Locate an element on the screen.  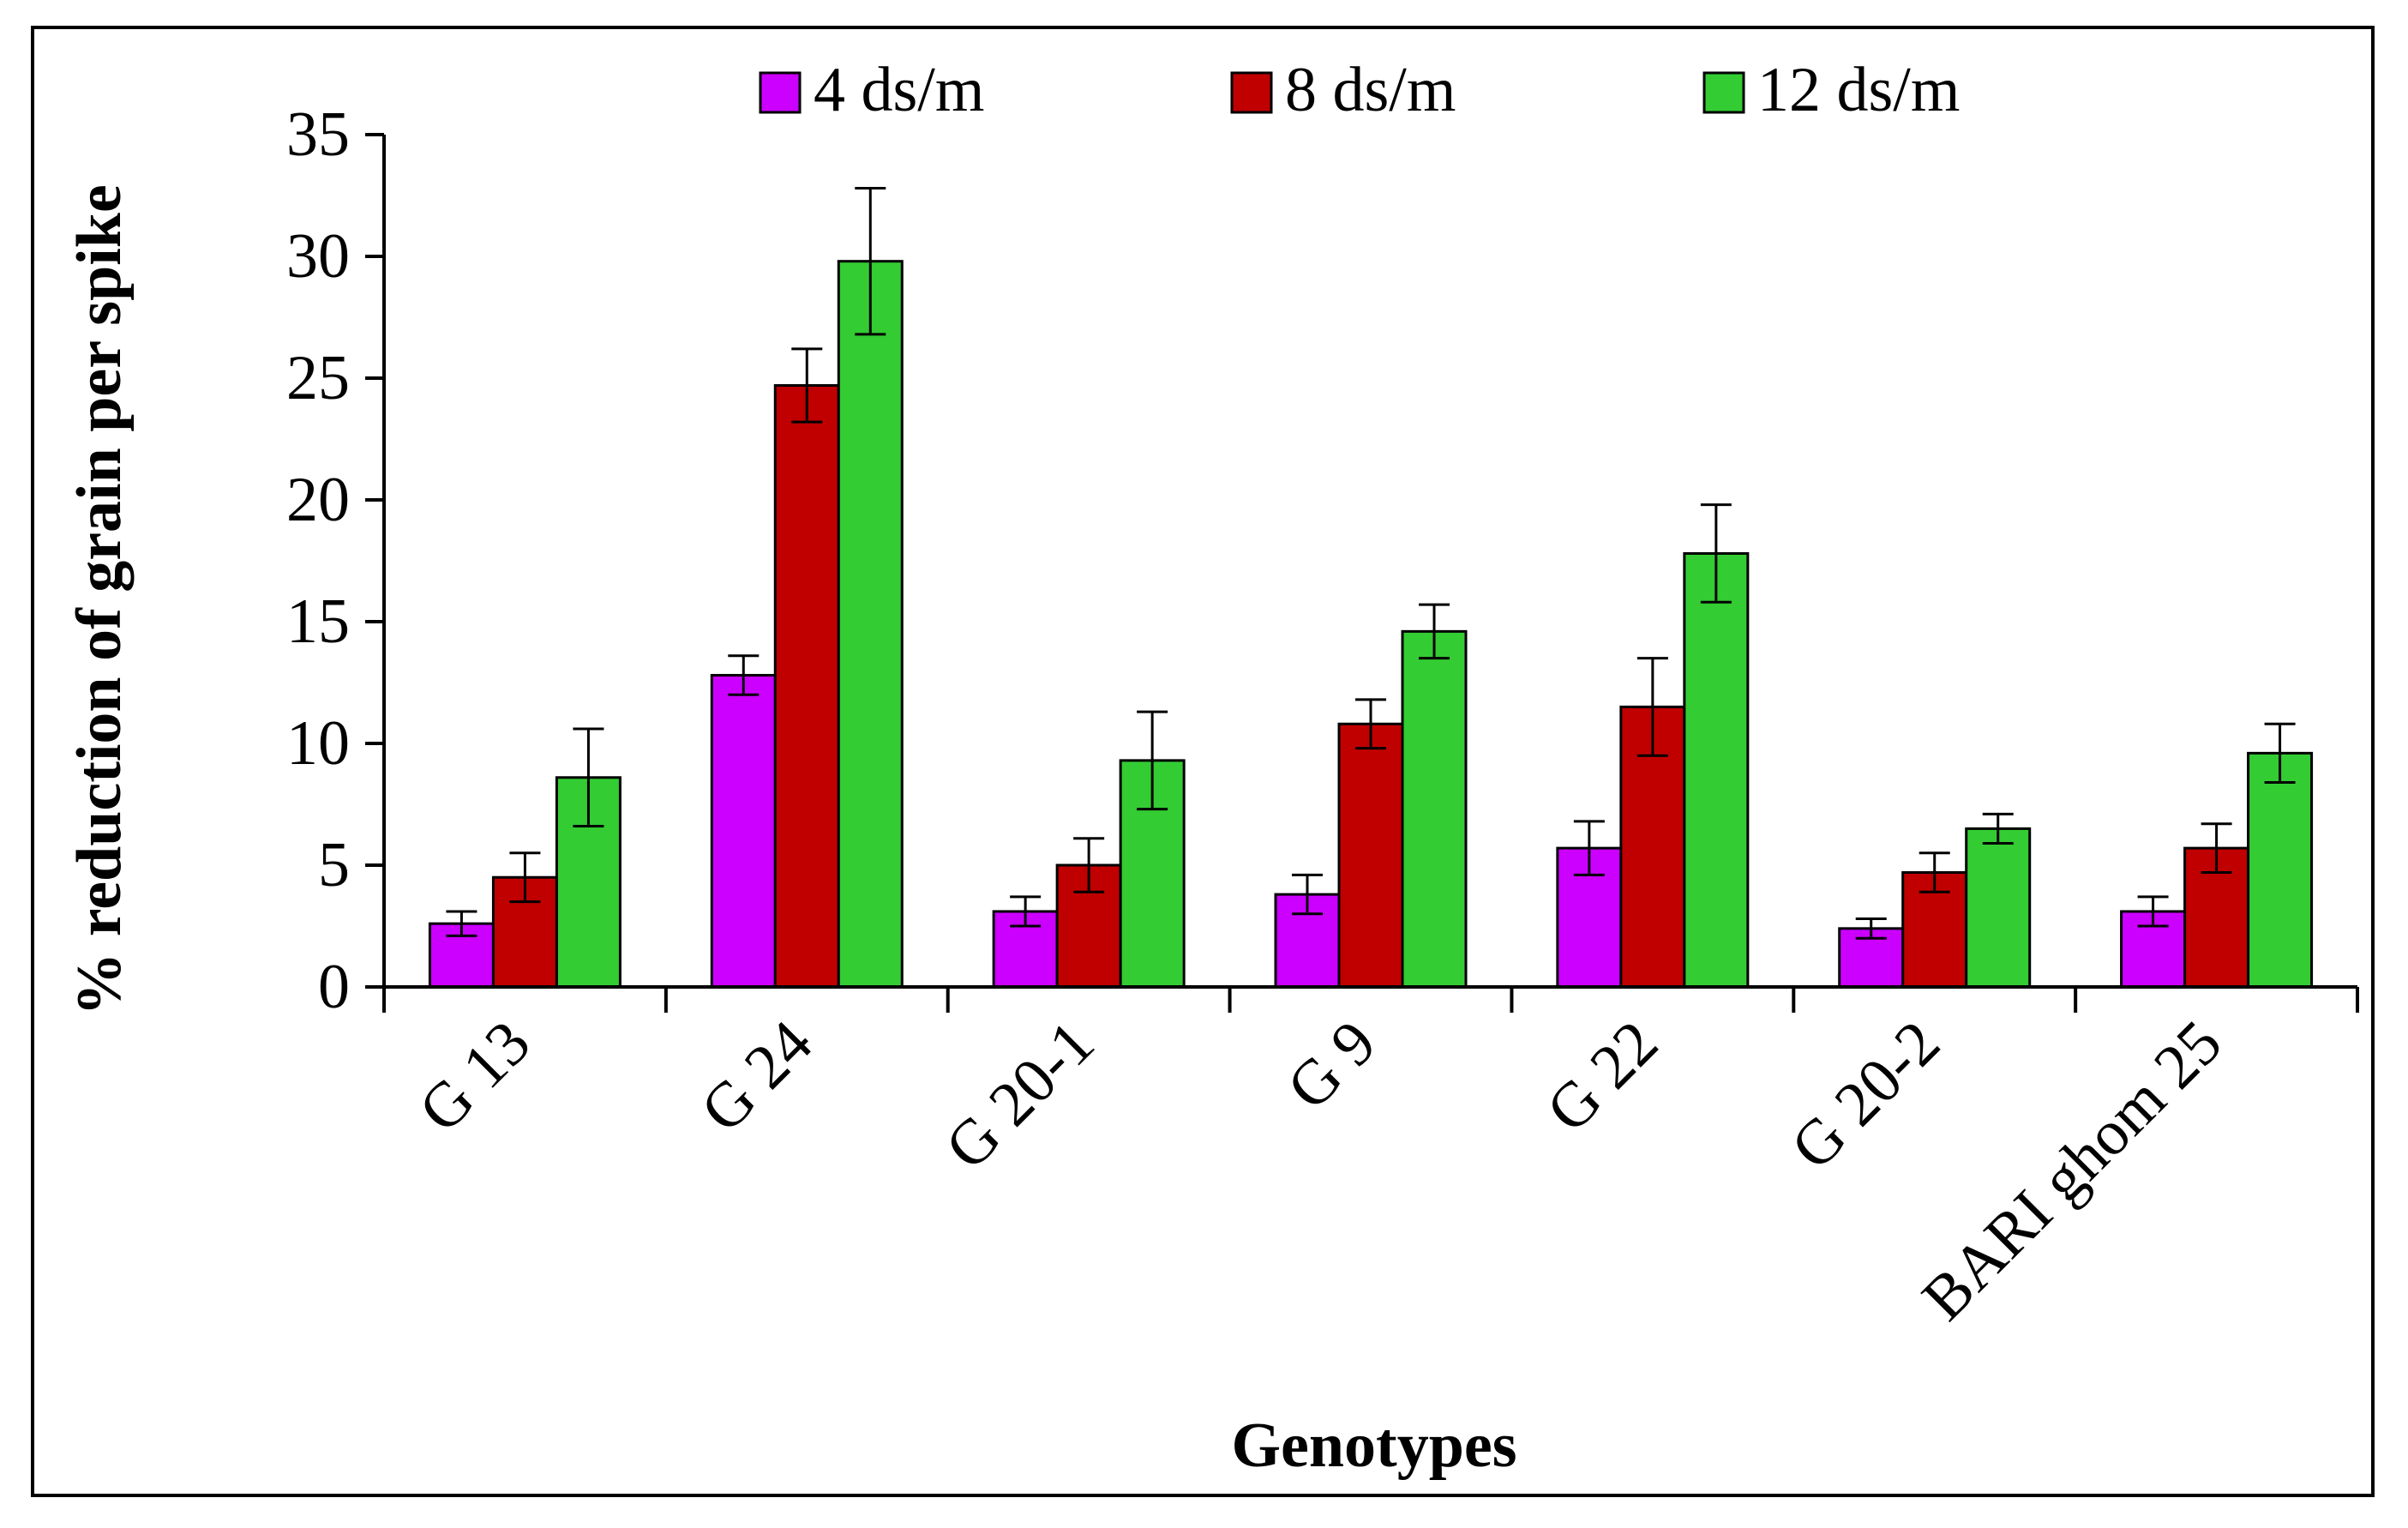
x-category-label-g-22: G 22 is located at coordinates (1603, 1077).